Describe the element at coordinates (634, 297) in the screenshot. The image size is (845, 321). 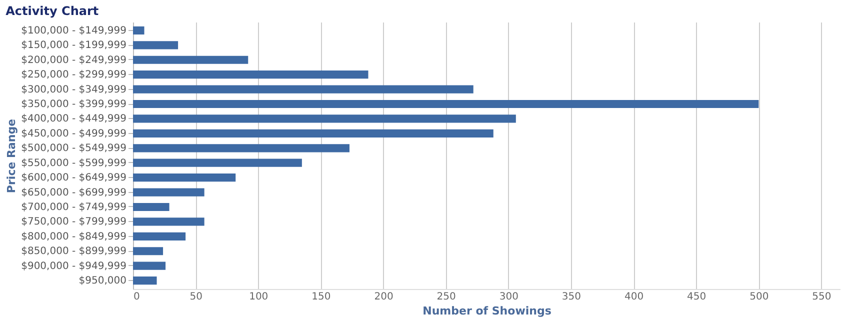
I see `x-tick-label: 400` at that location.